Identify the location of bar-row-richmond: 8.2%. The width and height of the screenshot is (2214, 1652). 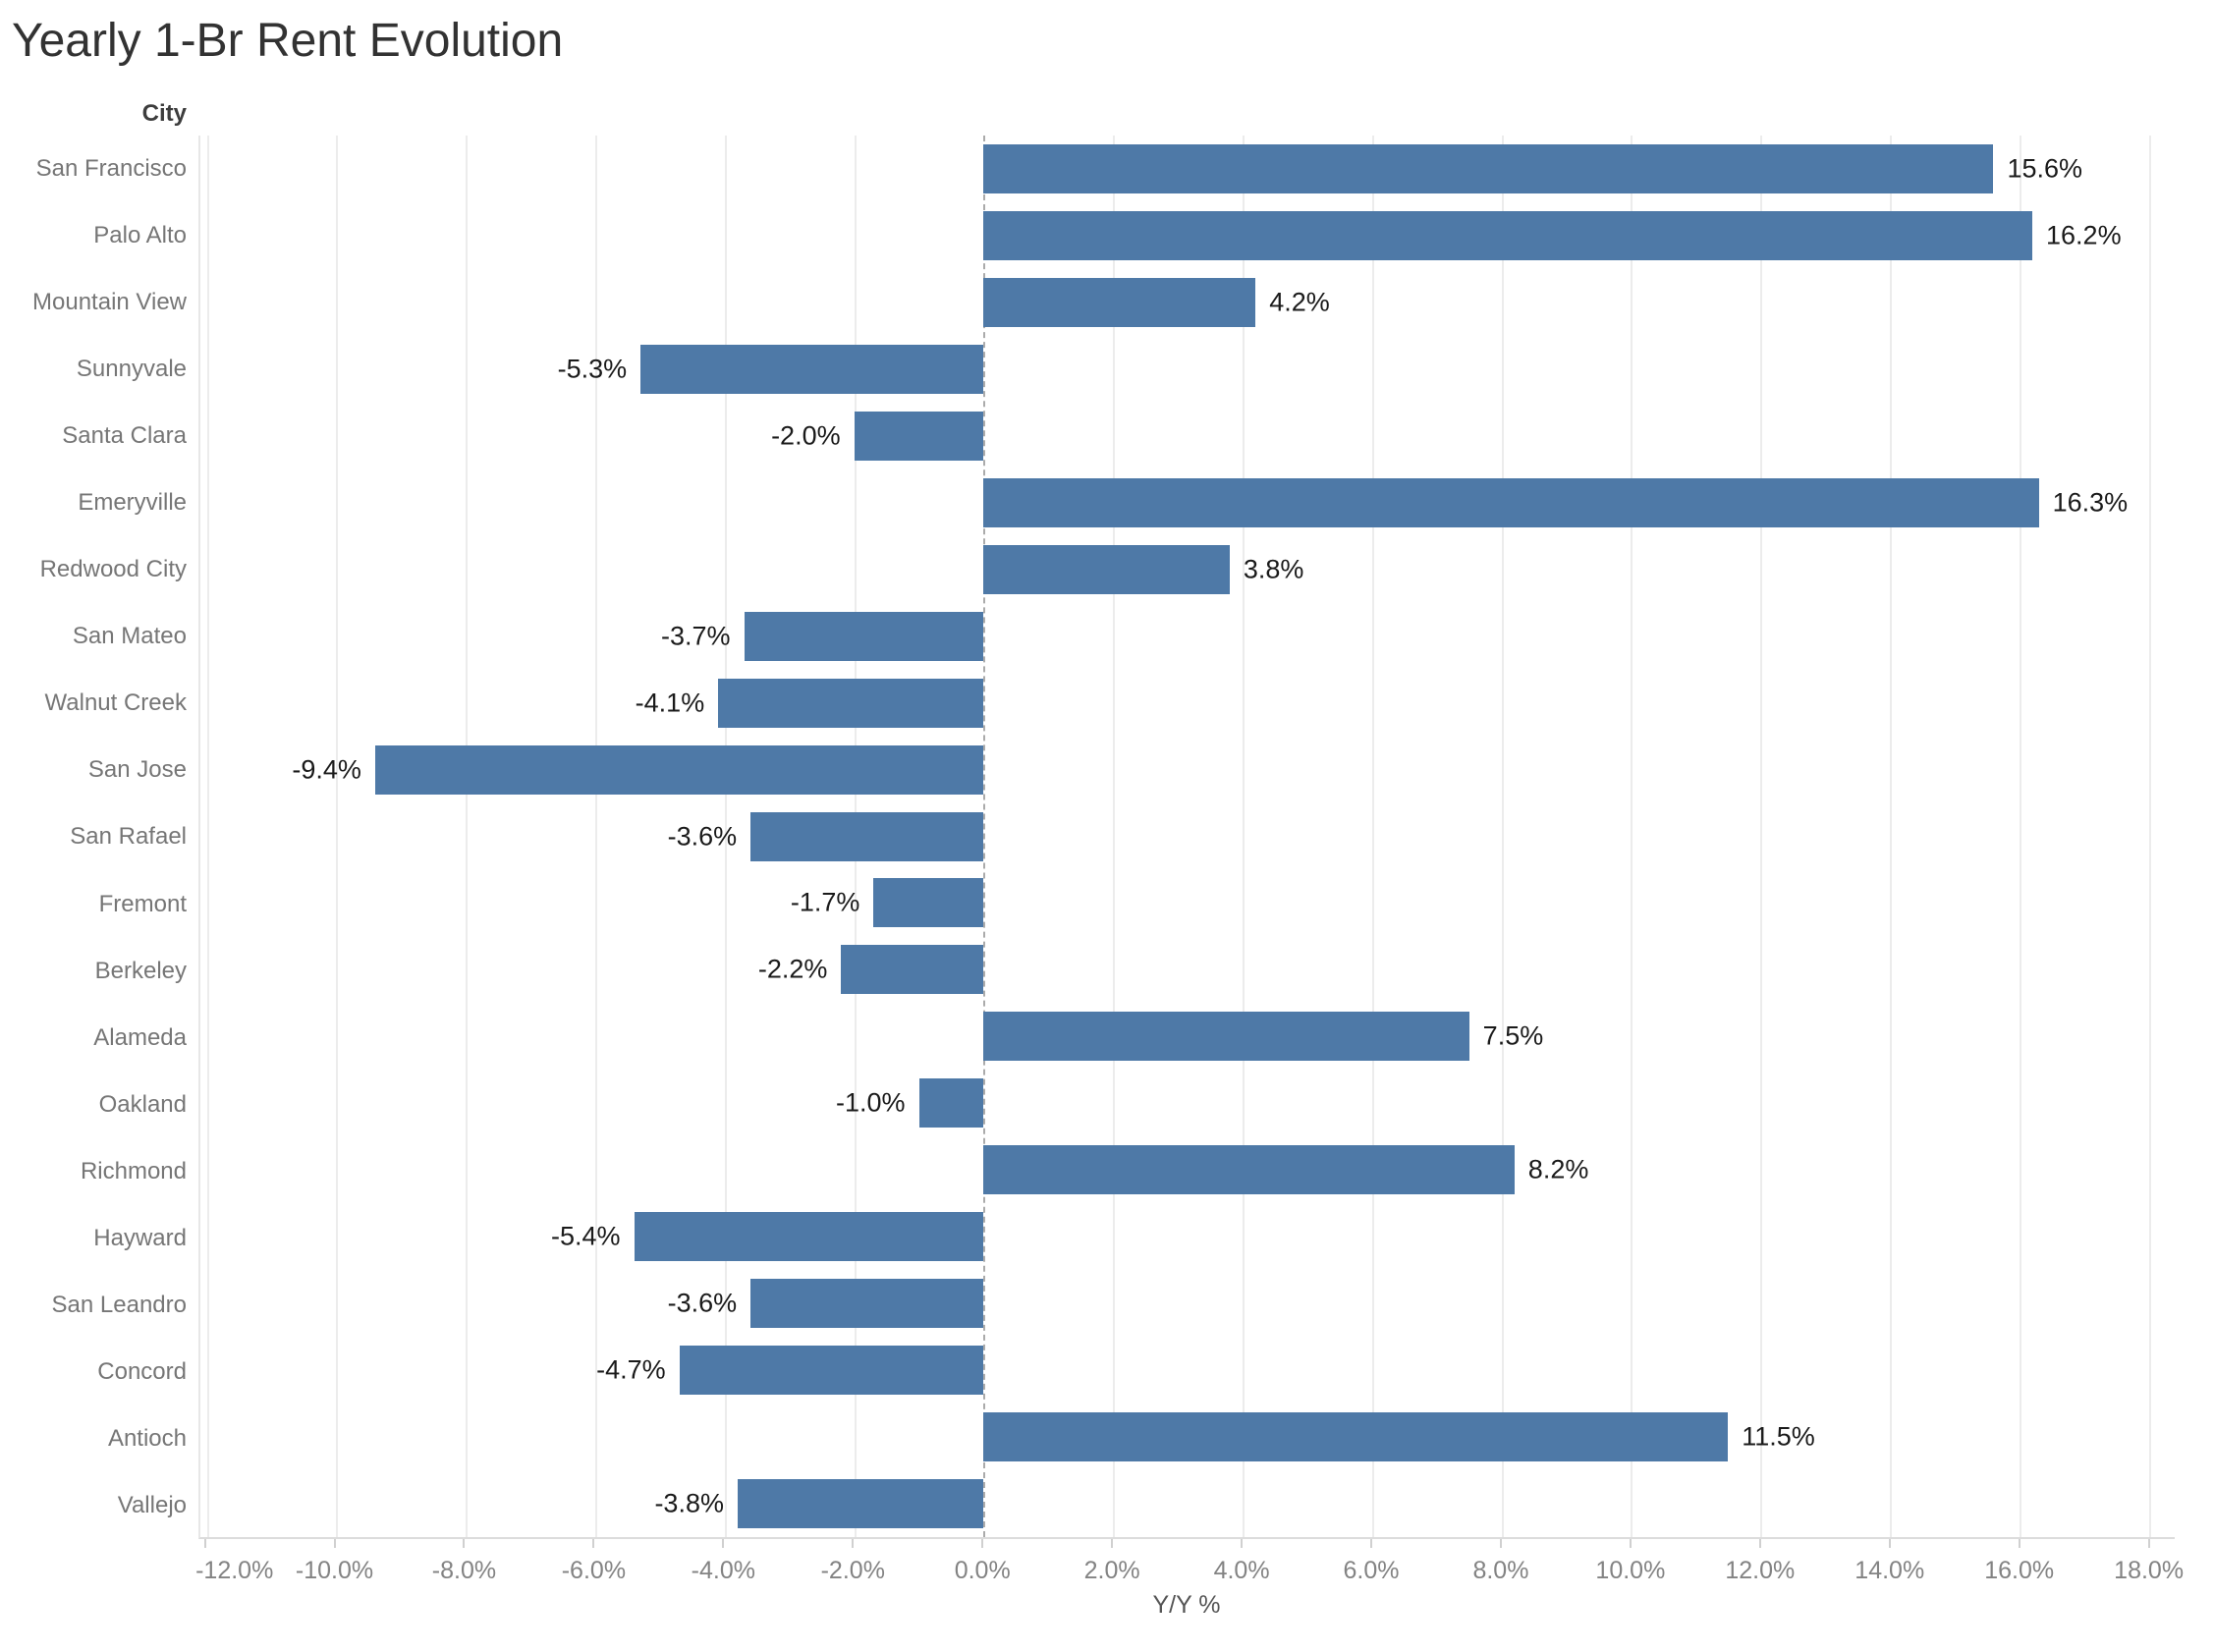
(1187, 1169).